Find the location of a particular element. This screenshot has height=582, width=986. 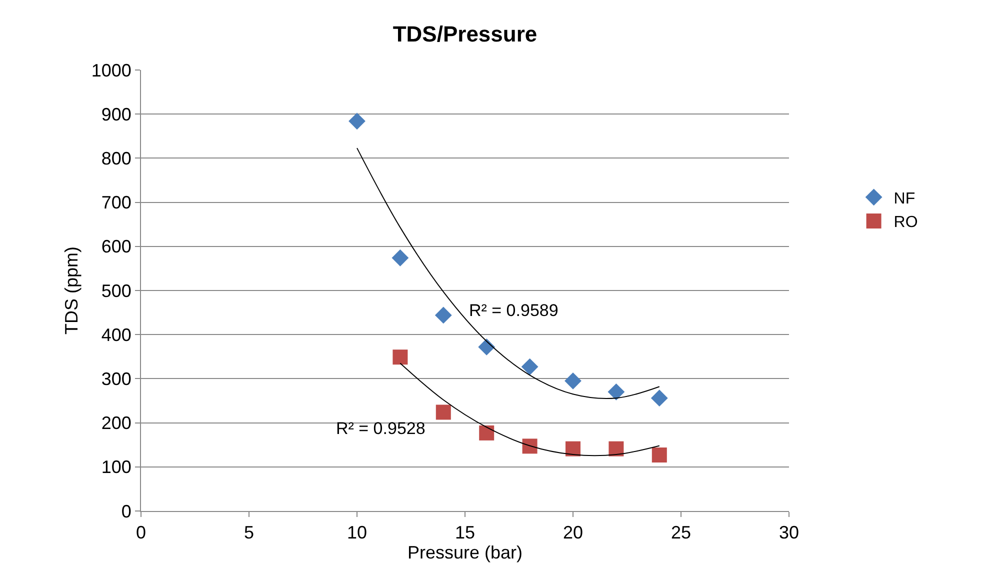

x-tick-label: 10 is located at coordinates (357, 532).